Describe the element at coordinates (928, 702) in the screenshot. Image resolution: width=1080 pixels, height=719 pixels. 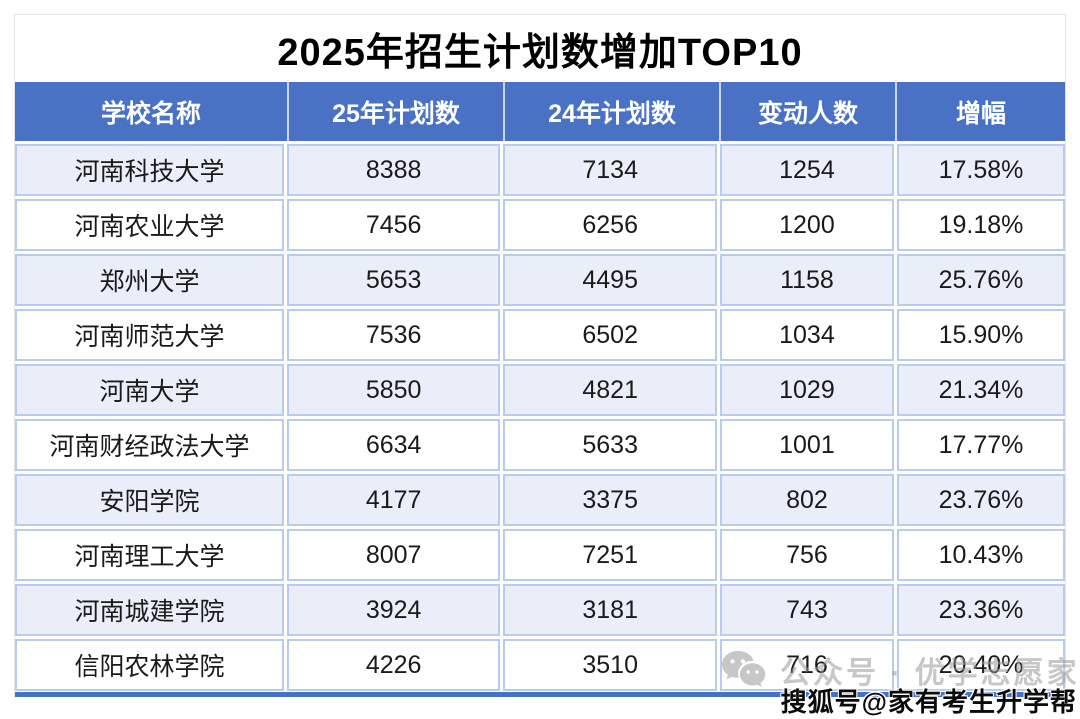
I see `sohu-watermark-label: 搜狐号@家有考生升学帮` at that location.